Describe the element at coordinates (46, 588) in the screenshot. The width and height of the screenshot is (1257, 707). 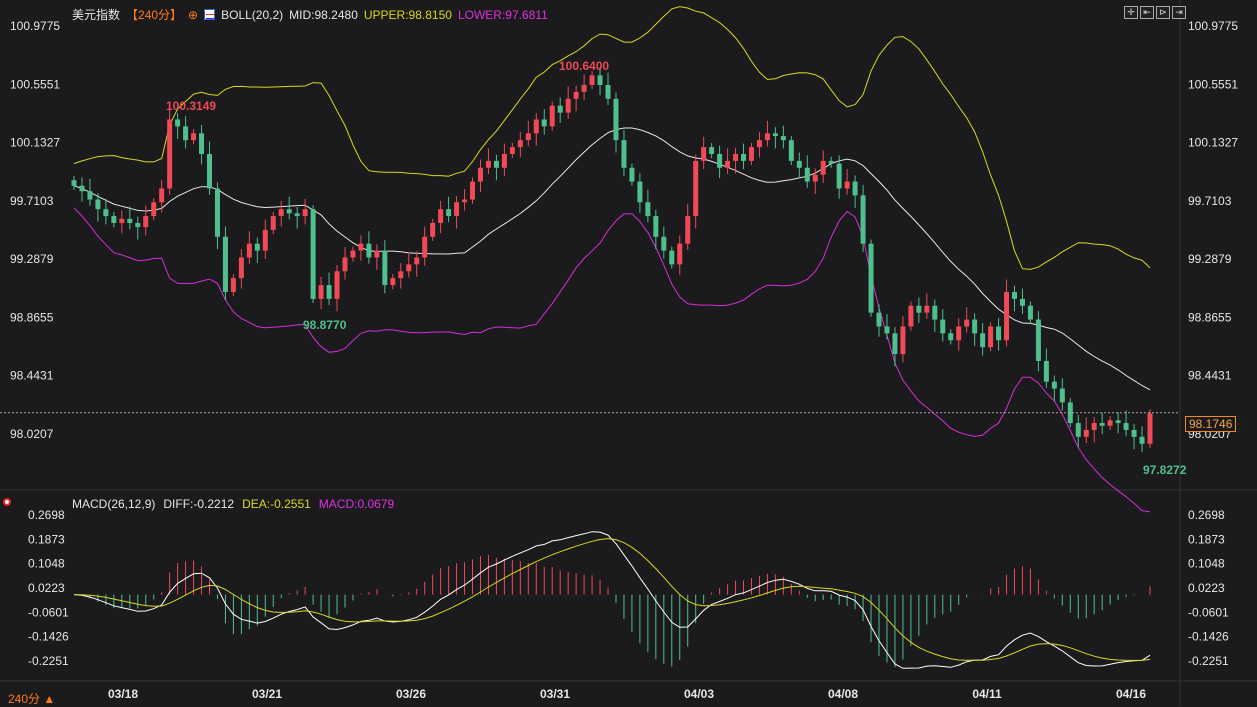
I see `macd-tick-left: 0.0223` at that location.